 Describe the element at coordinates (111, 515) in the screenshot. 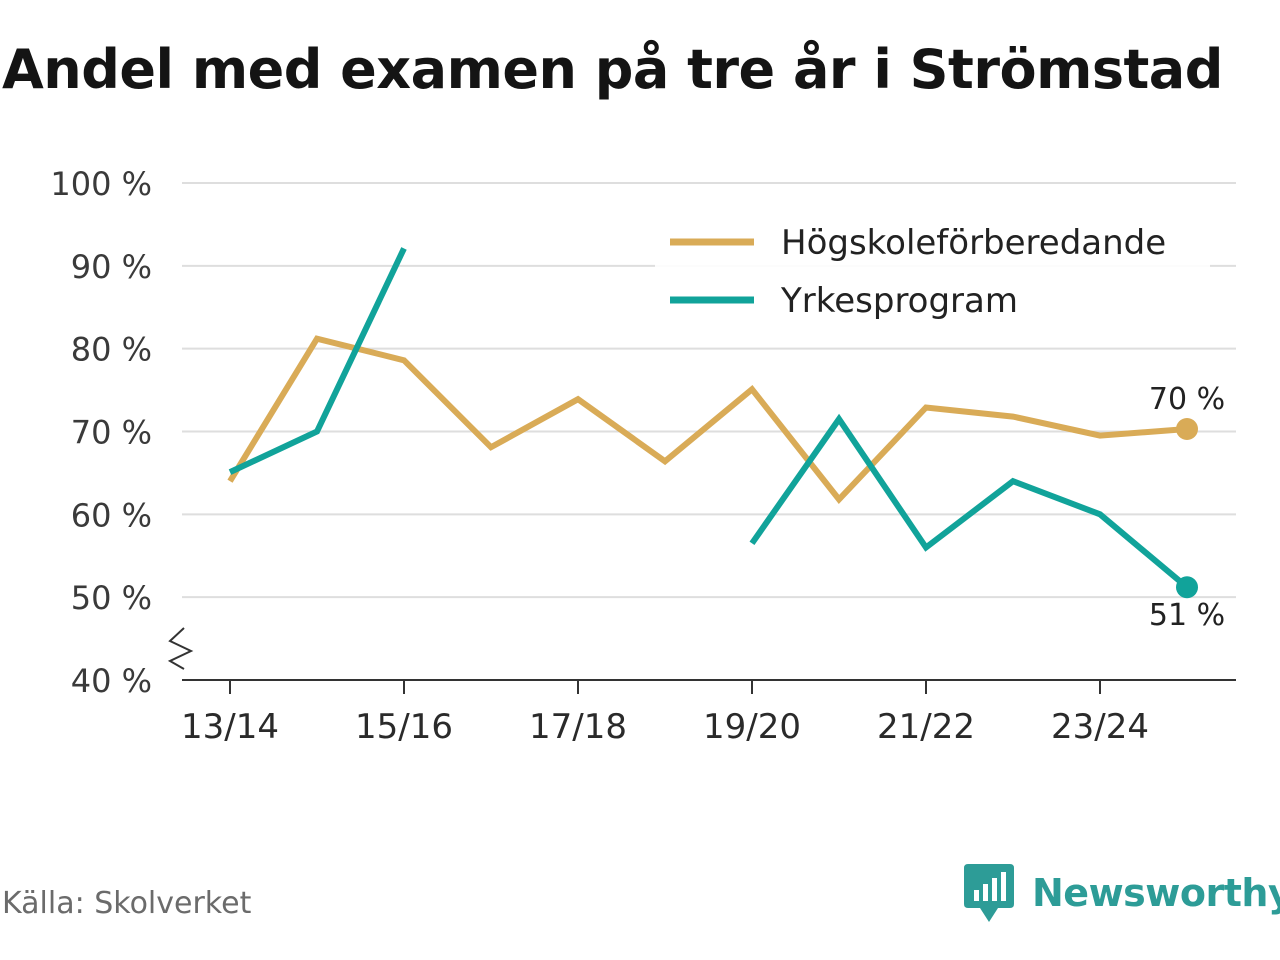

I see `y-tick-label: 60 %` at that location.